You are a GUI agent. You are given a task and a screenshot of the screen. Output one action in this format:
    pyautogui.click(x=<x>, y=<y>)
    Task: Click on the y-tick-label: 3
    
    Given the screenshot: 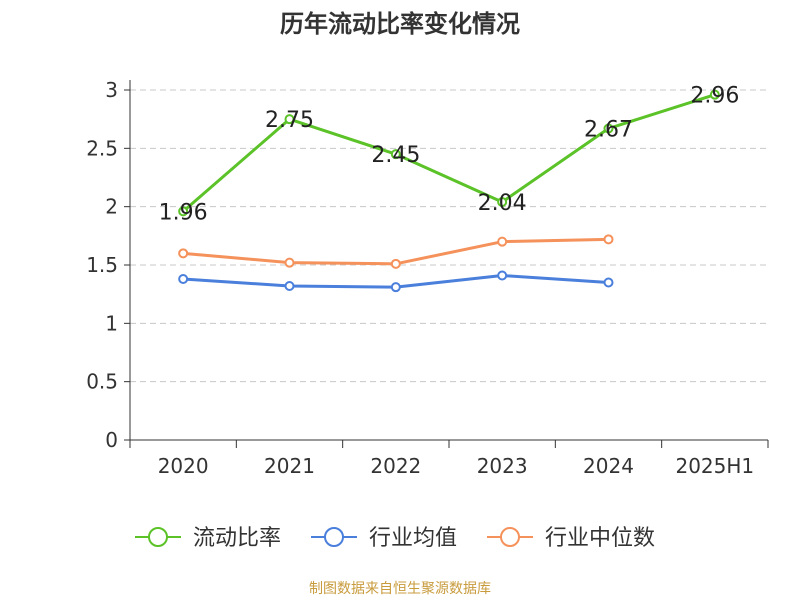 What is the action you would take?
    pyautogui.click(x=111, y=90)
    